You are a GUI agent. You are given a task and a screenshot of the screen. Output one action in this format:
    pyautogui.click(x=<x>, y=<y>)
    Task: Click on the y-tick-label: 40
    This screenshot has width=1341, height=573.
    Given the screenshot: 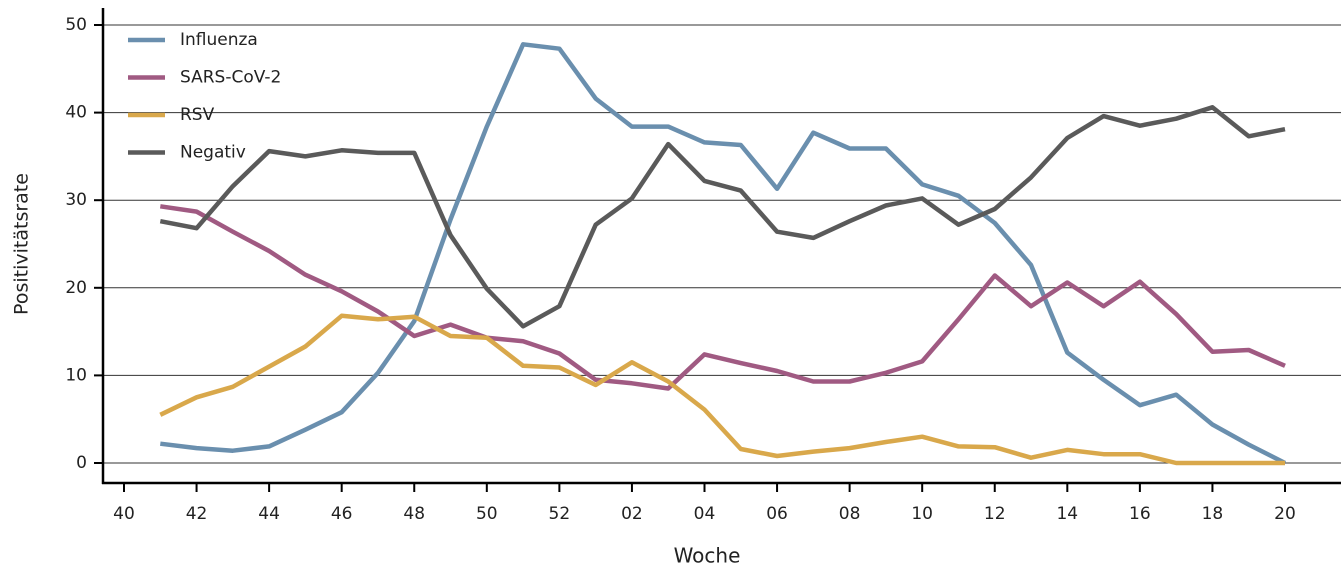 What is the action you would take?
    pyautogui.click(x=76, y=113)
    